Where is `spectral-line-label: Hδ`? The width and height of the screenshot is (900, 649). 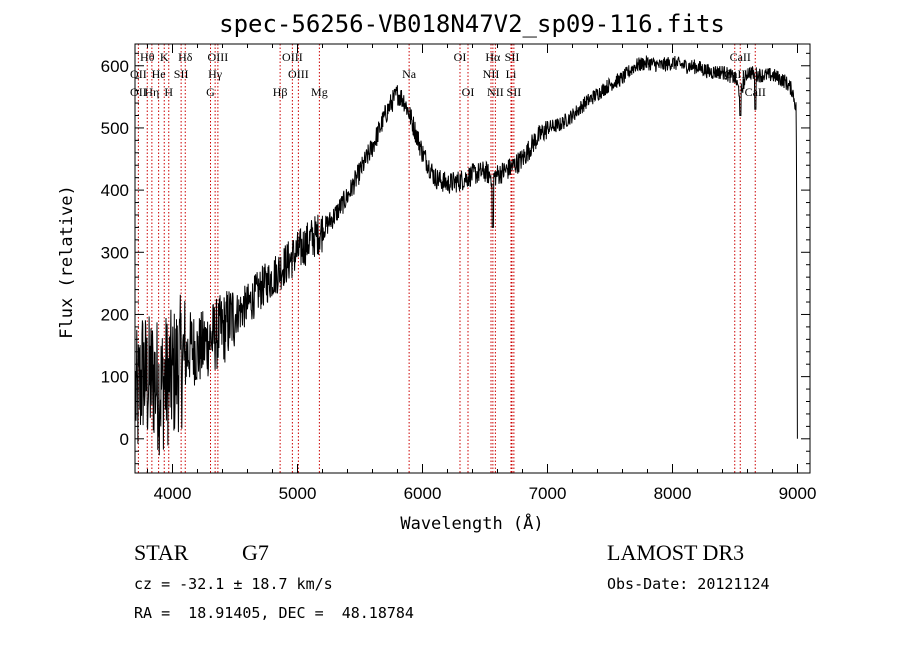
spectral-line-label: Hδ is located at coordinates (185, 57).